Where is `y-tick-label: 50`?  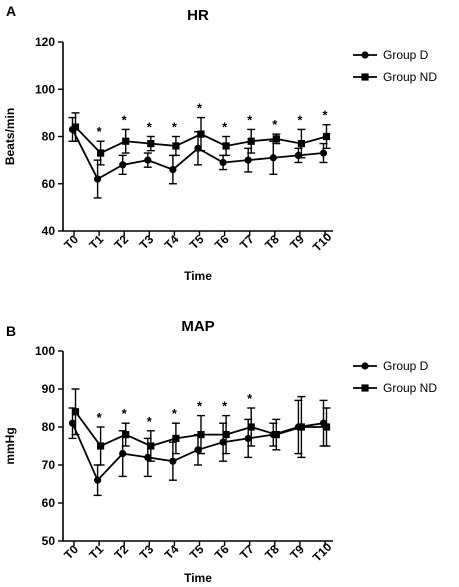 y-tick-label: 50 is located at coordinates (49, 541).